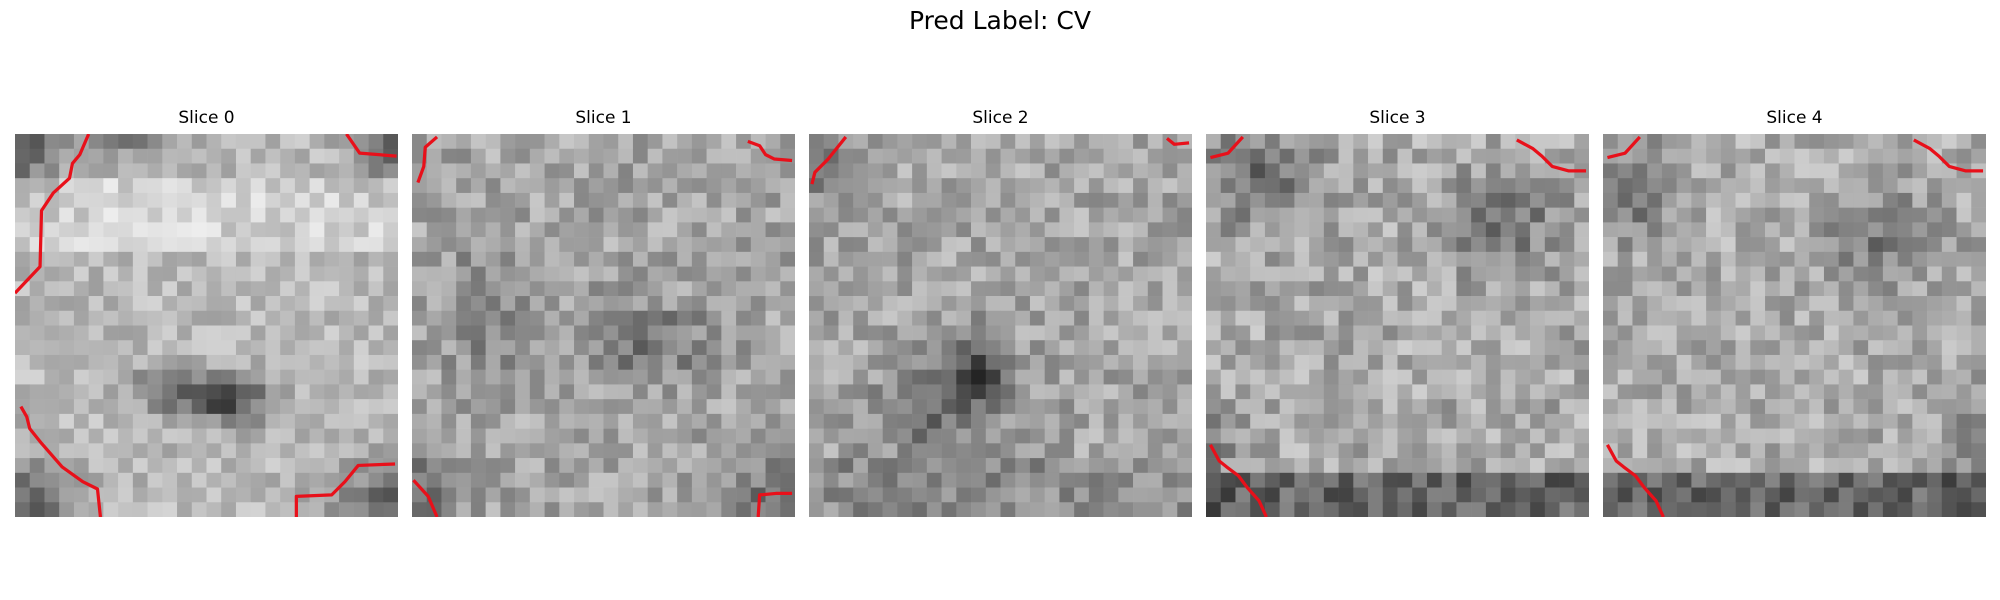  What do you see at coordinates (206, 118) in the screenshot?
I see `slice-title-0: Slice 0` at bounding box center [206, 118].